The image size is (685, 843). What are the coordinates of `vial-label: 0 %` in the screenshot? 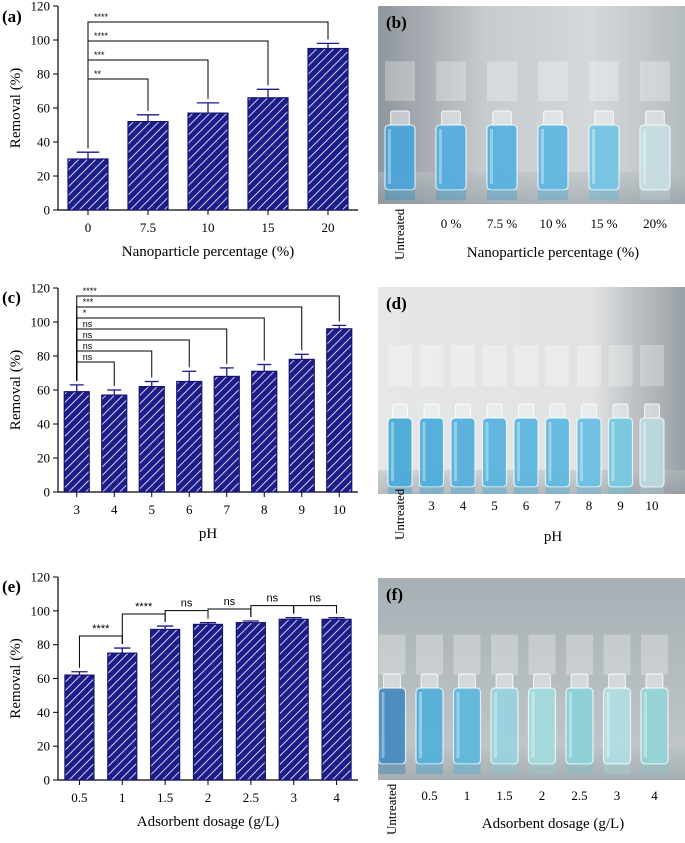 It's located at (451, 223).